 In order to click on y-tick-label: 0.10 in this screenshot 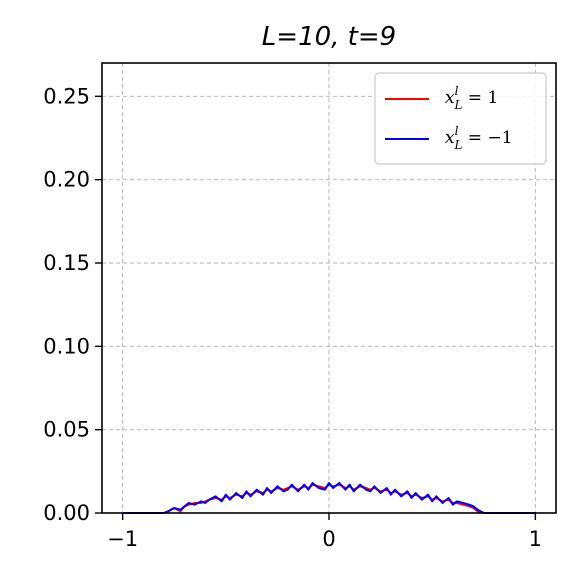, I will do `click(66, 346)`.